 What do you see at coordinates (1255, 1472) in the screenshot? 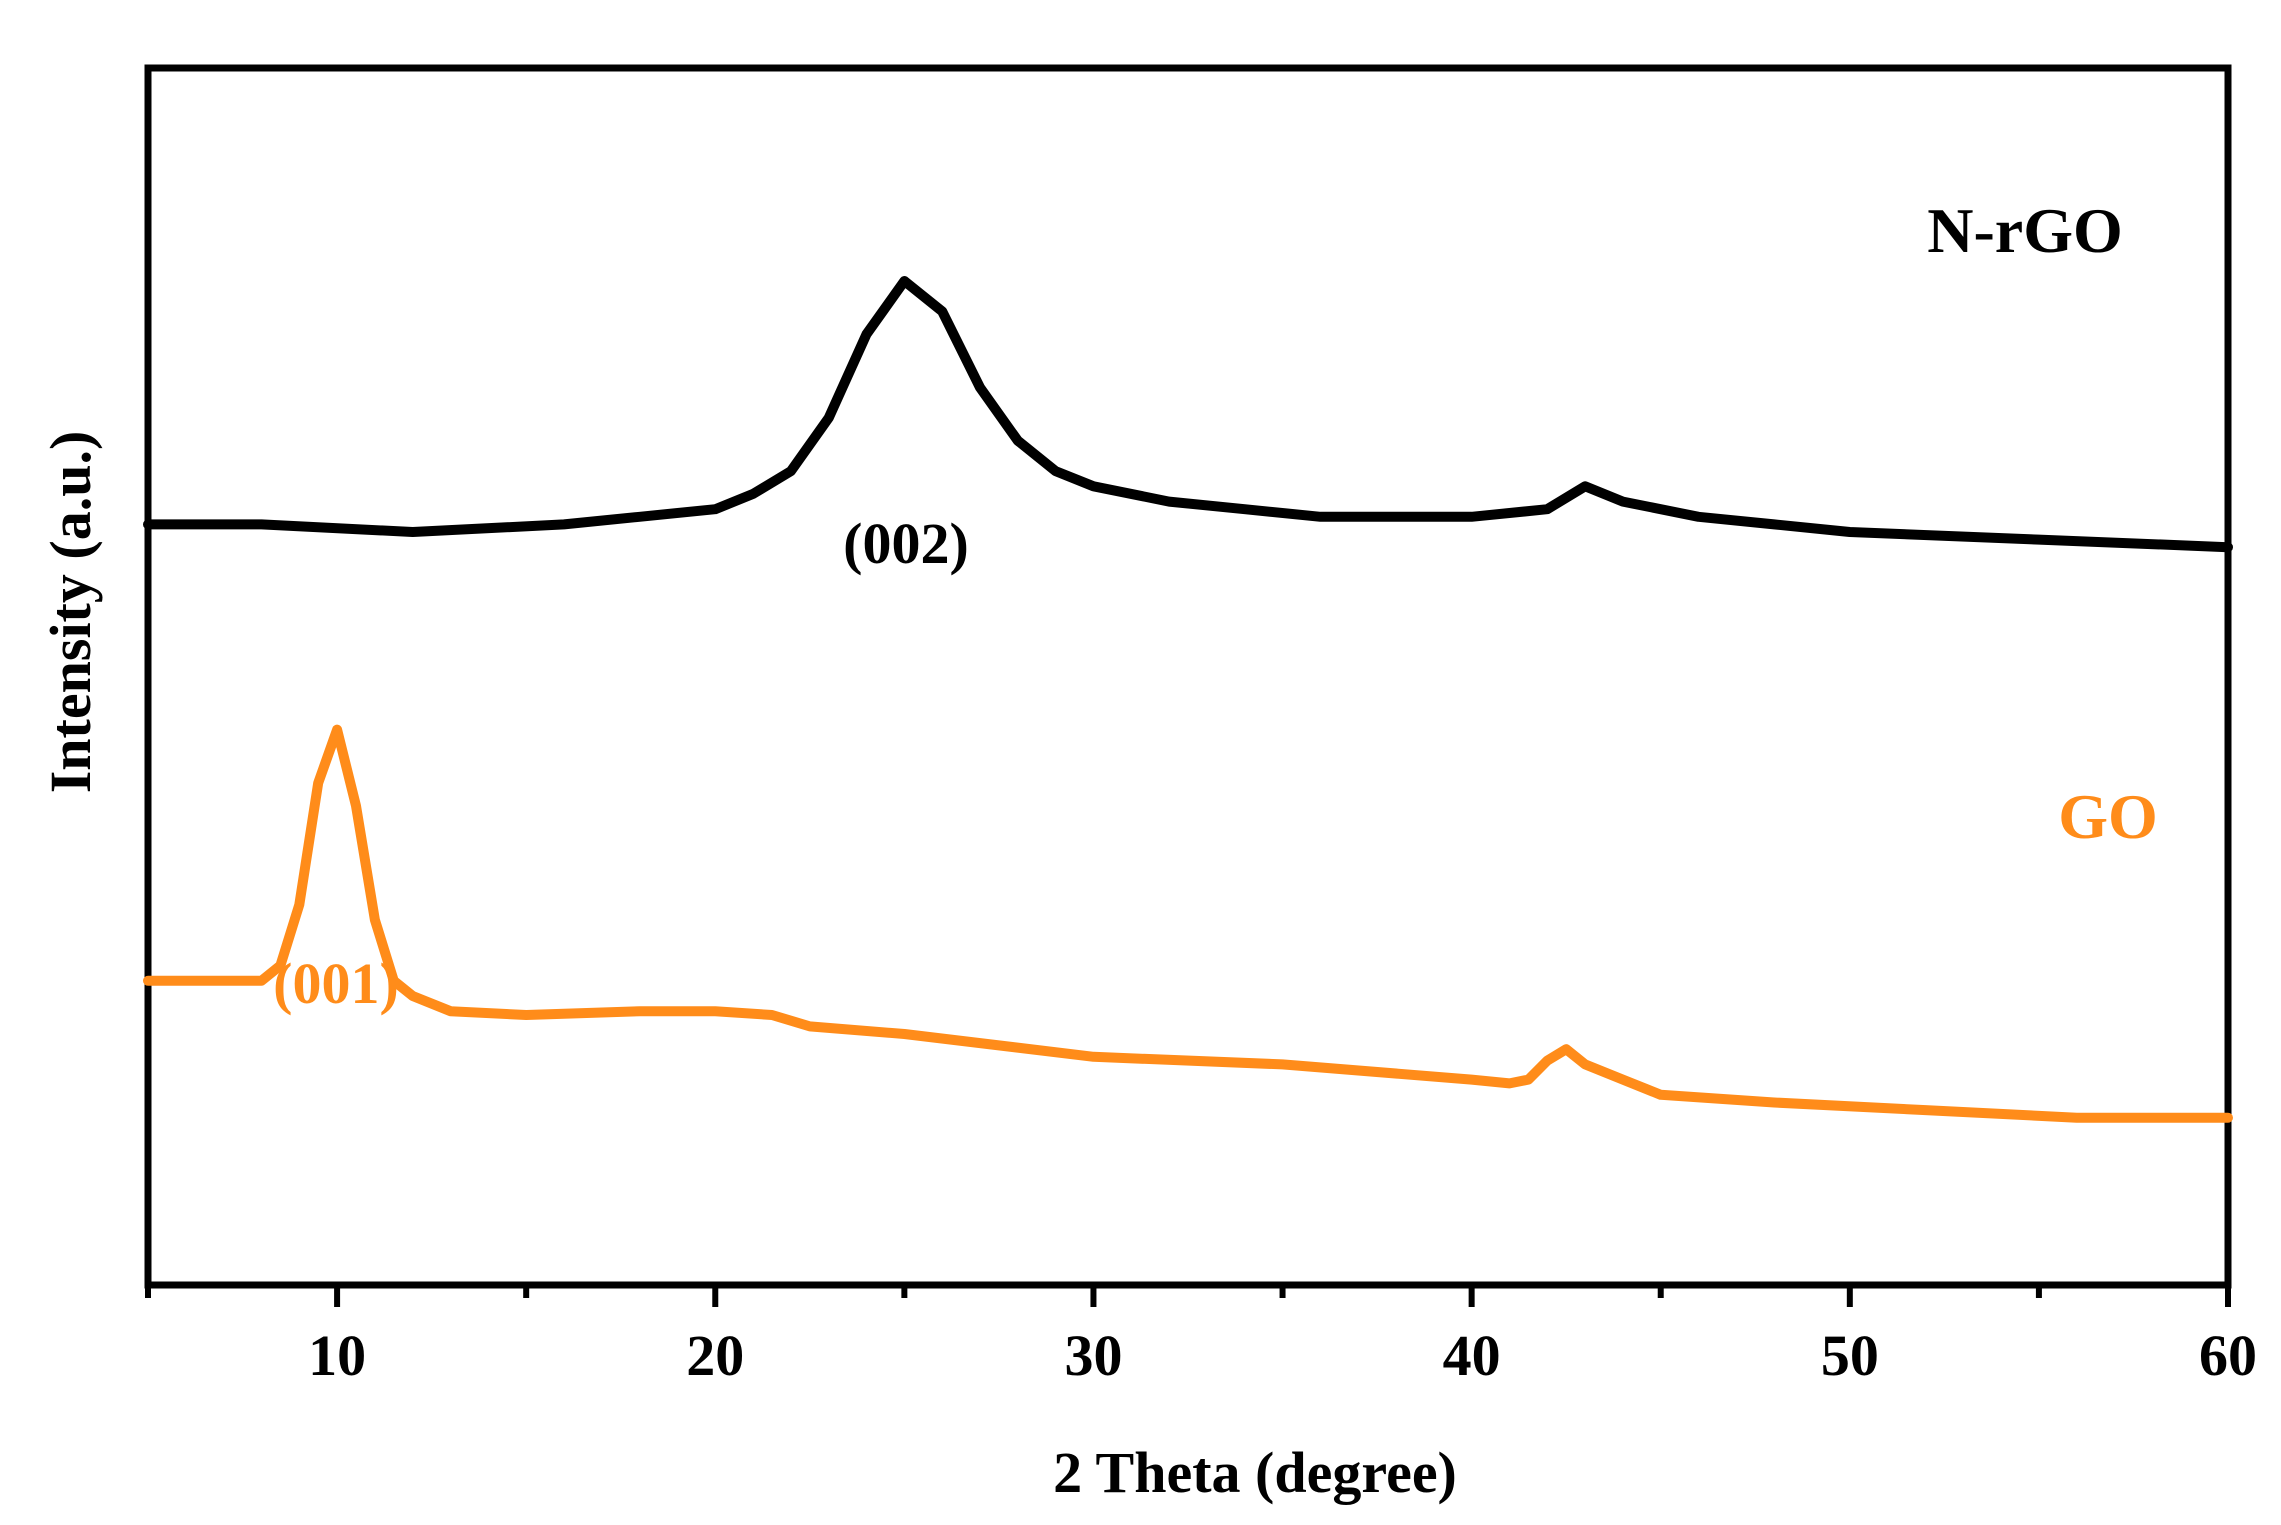
I see `x-axis-title: 2 Theta (degree)` at bounding box center [1255, 1472].